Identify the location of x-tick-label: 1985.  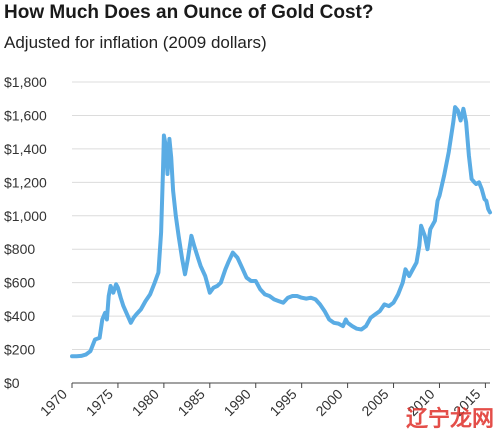
(191, 402).